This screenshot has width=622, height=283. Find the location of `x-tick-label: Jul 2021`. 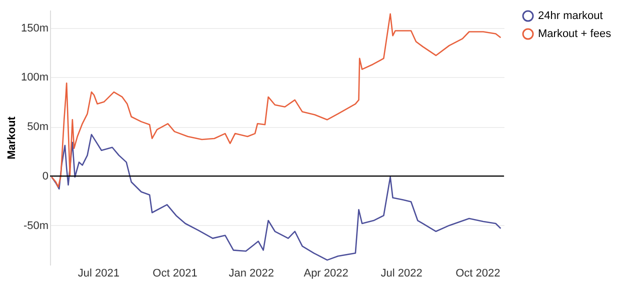

x-tick-label: Jul 2021 is located at coordinates (99, 274).